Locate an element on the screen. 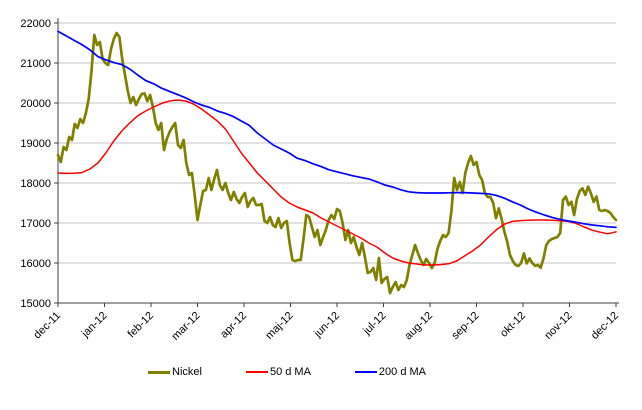 Image resolution: width=642 pixels, height=410 pixels. legend-item-50d-ma: 50 d MA is located at coordinates (278, 372).